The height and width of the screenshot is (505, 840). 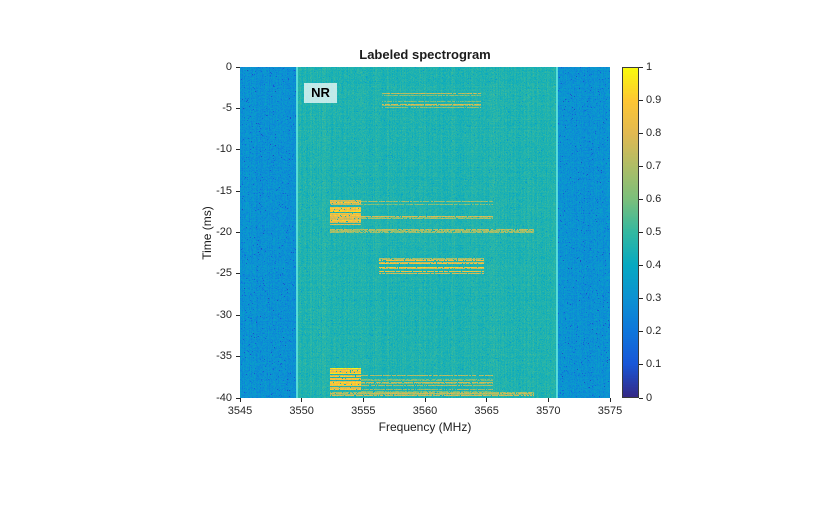 I want to click on colorbar-tick-label: 1, so click(x=649, y=66).